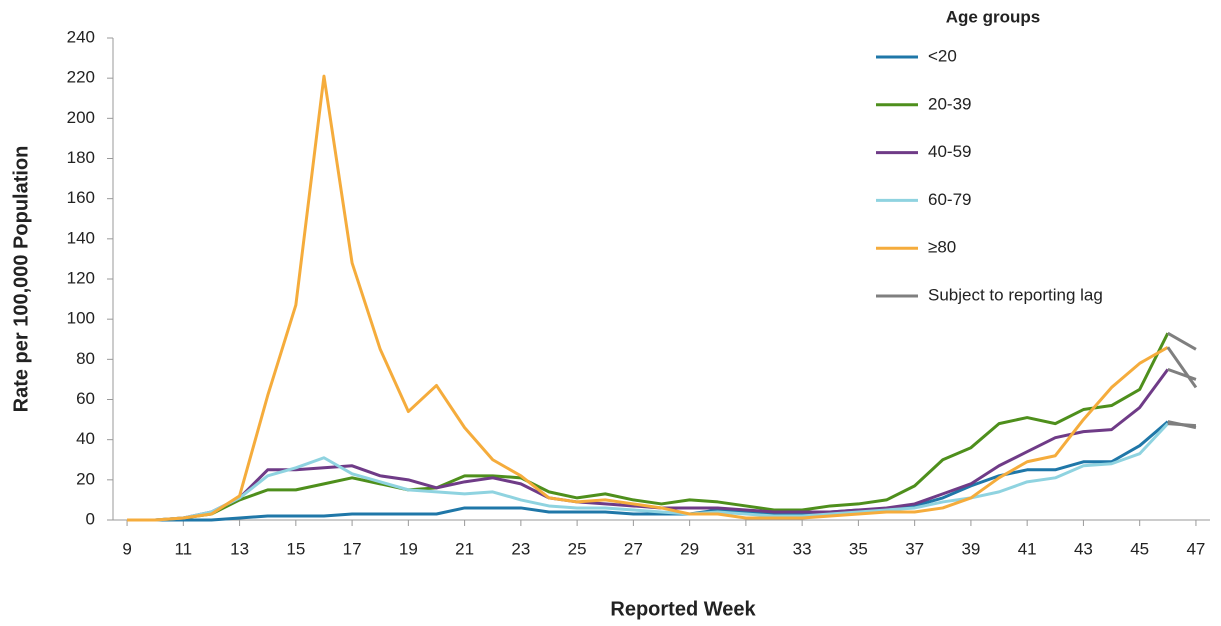 The image size is (1221, 626). I want to click on x-tick-label: 25, so click(577, 548).